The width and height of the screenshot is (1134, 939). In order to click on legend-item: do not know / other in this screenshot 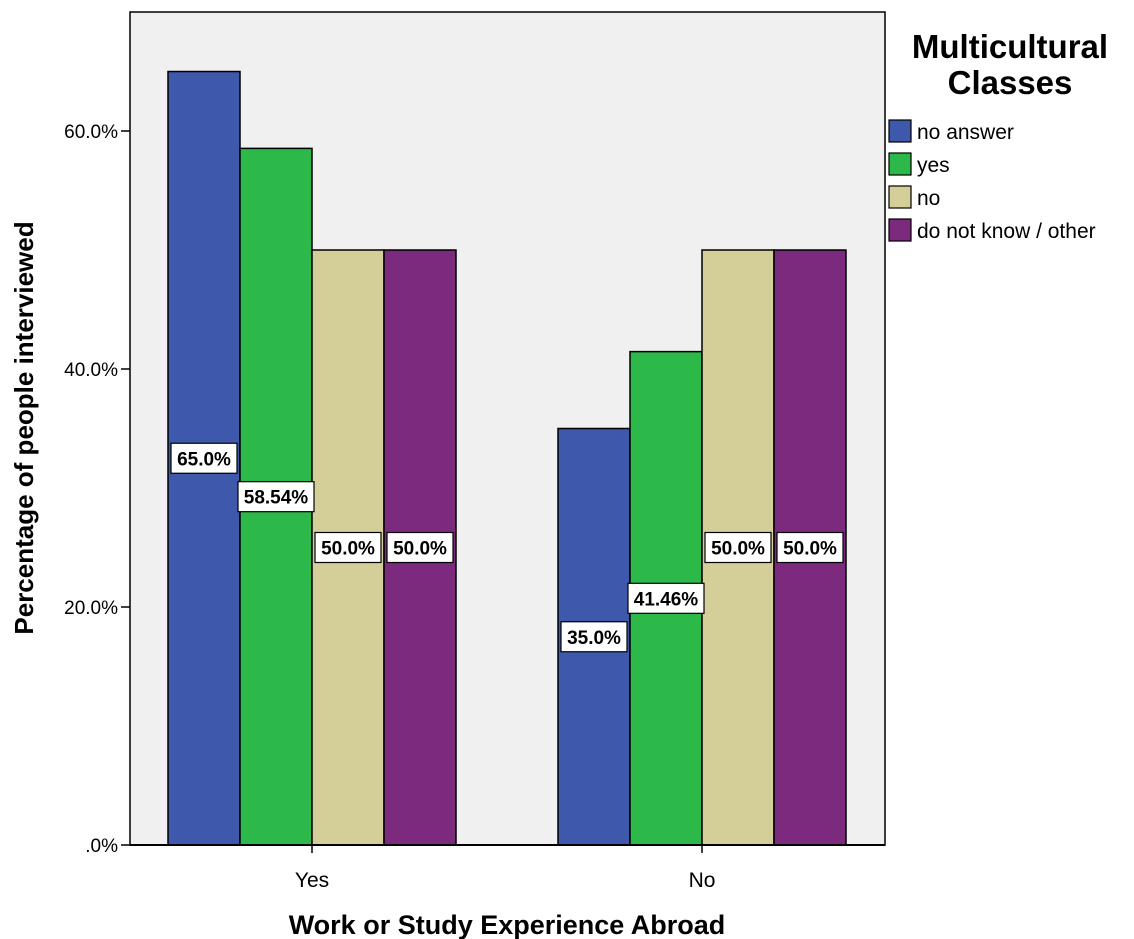, I will do `click(992, 230)`.